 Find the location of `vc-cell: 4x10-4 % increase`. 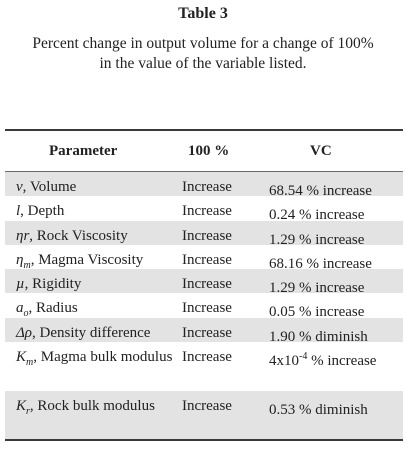

vc-cell: 4x10-4 % increase is located at coordinates (322, 359).